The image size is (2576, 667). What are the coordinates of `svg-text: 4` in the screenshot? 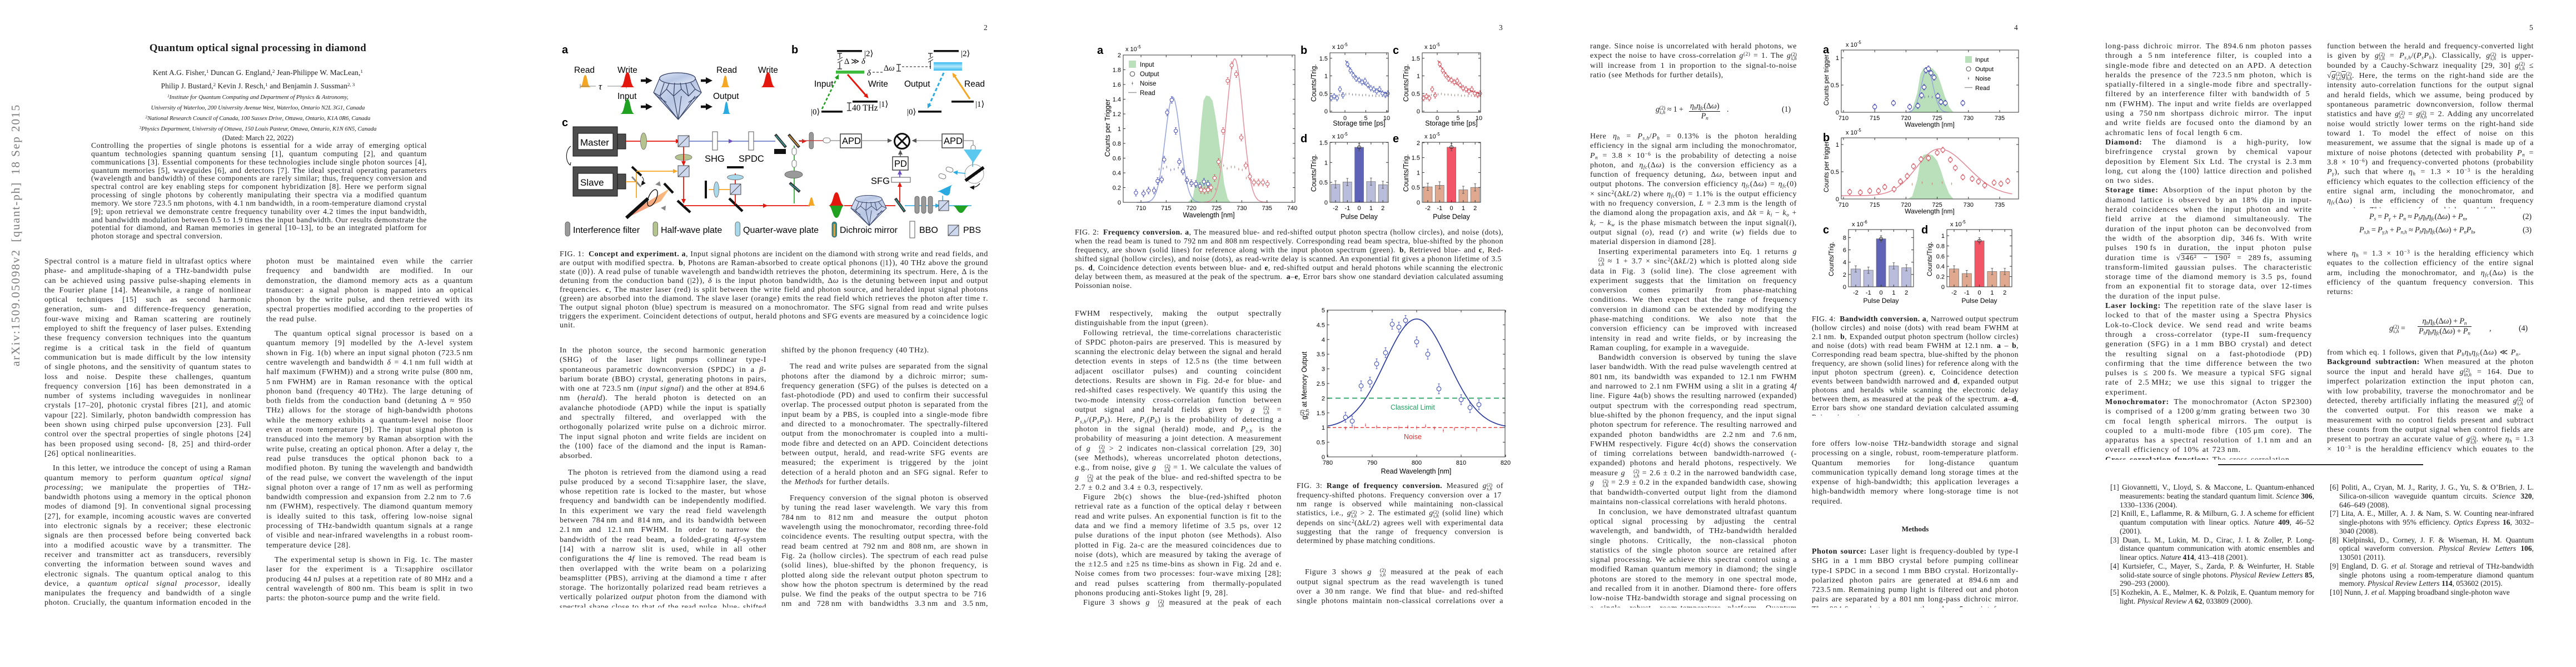 It's located at (1844, 263).